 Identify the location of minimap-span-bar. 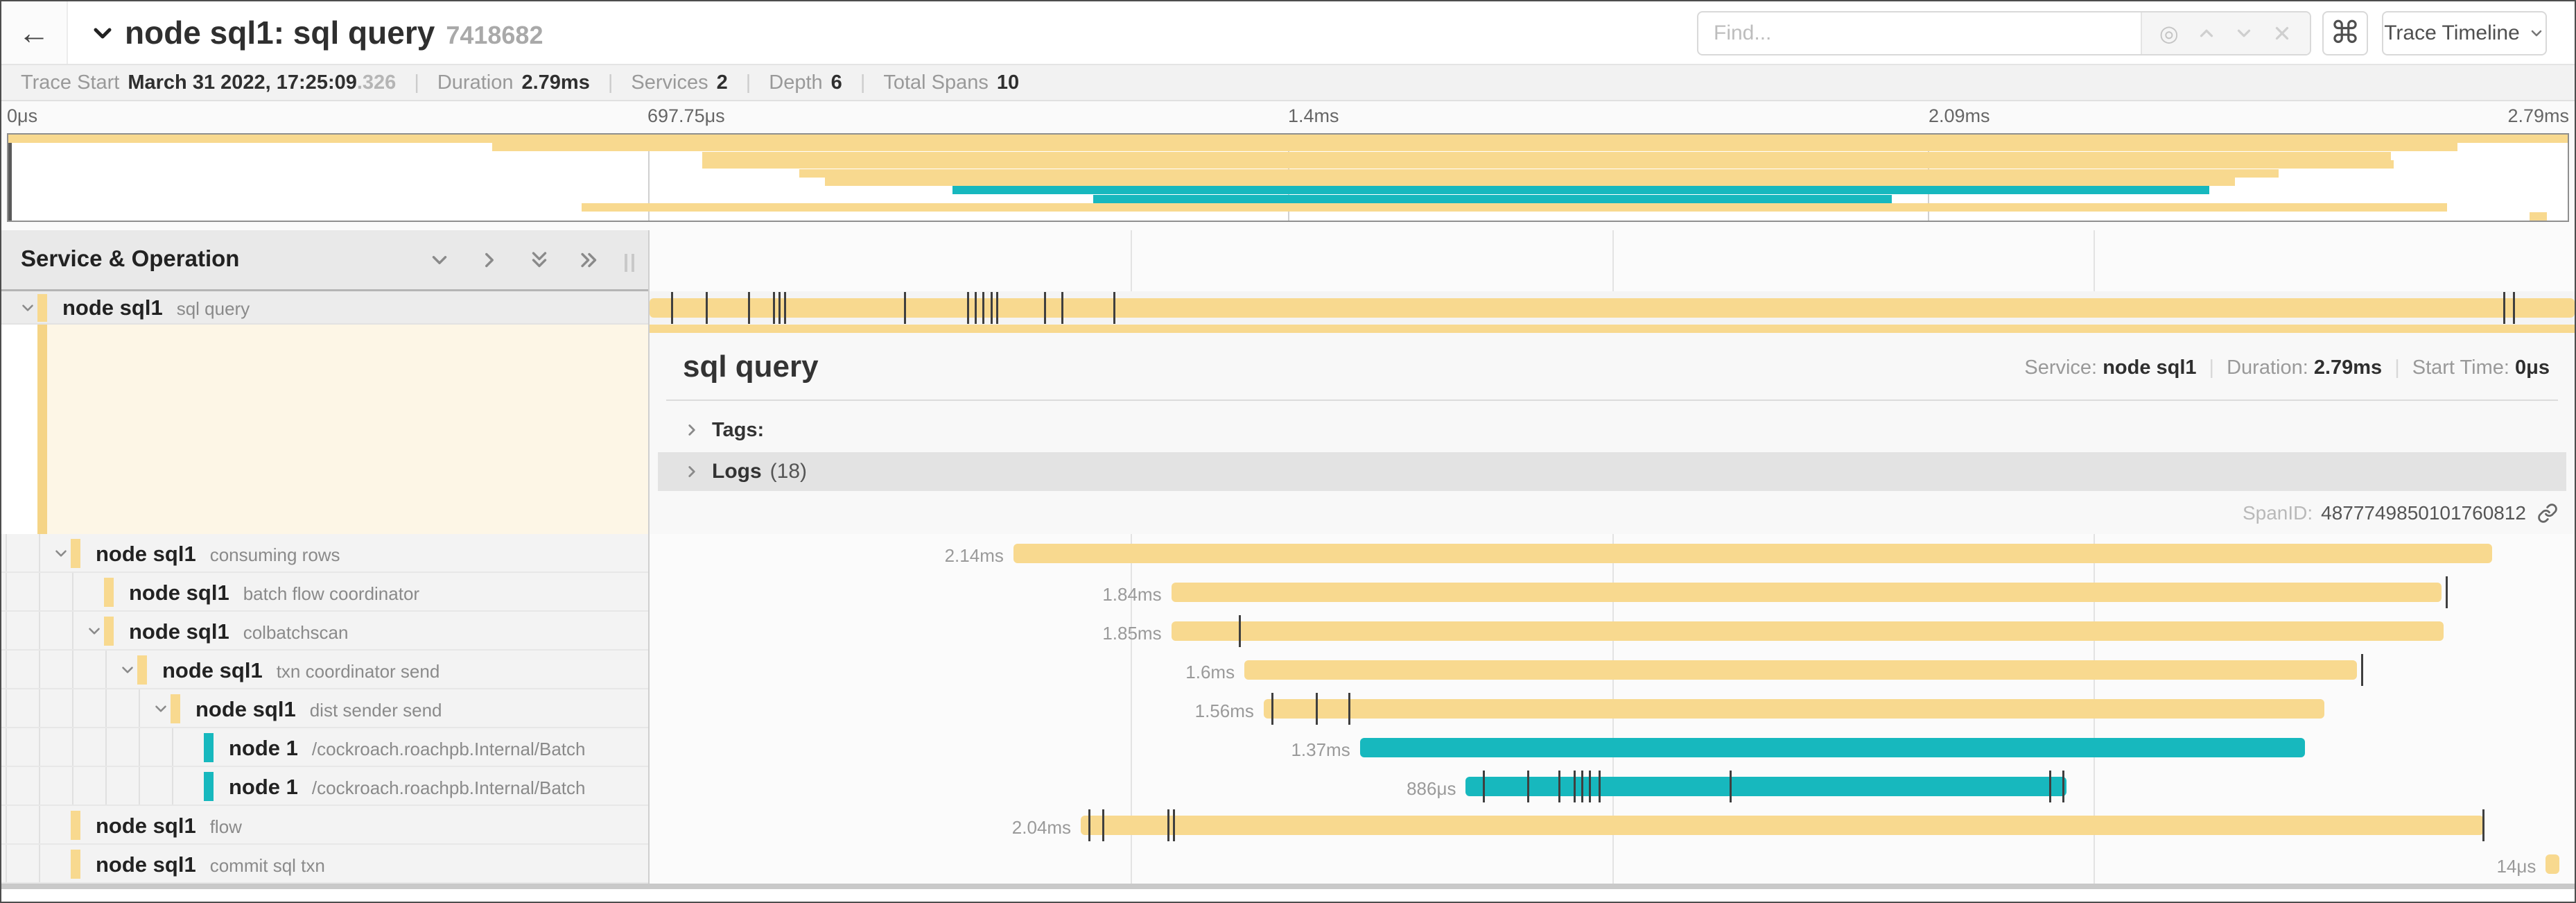
(1548, 164).